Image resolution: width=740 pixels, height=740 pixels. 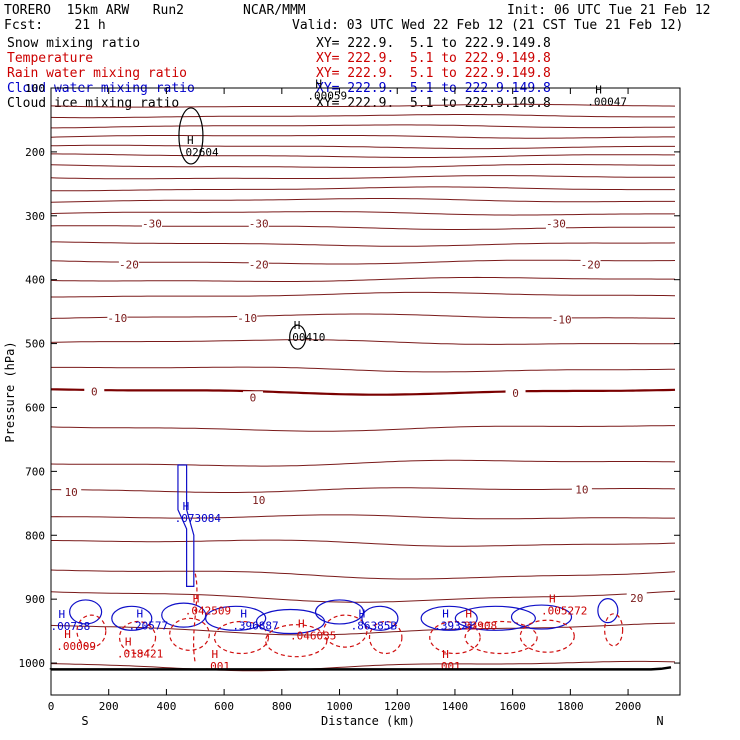 What do you see at coordinates (282, 706) in the screenshot?
I see `x-tick-label: 800` at bounding box center [282, 706].